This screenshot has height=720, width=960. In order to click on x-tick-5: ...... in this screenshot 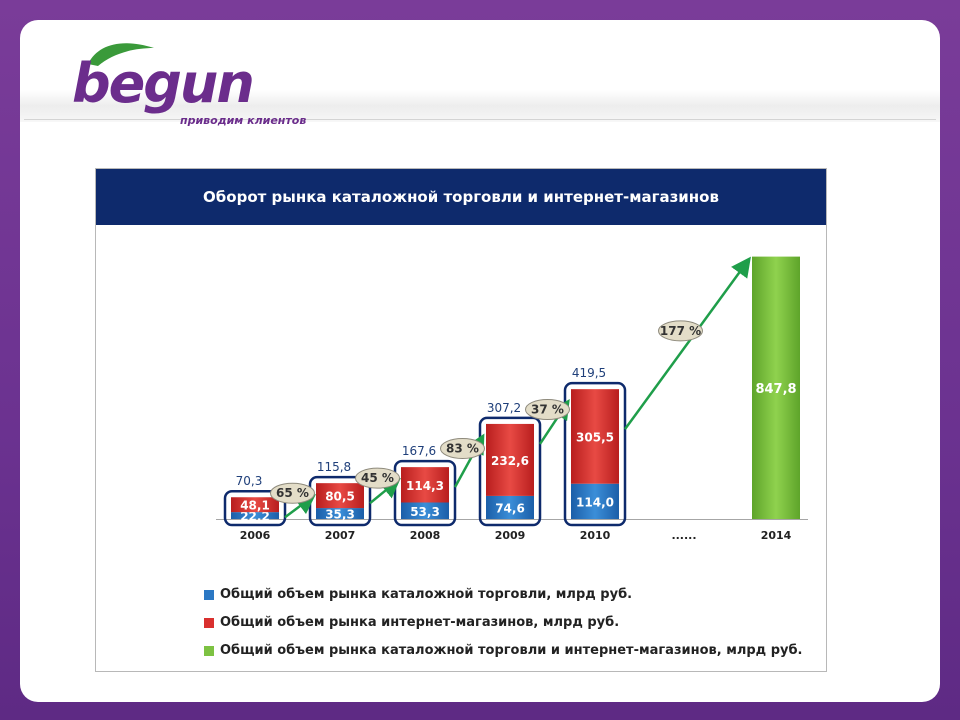, I will do `click(683, 535)`.